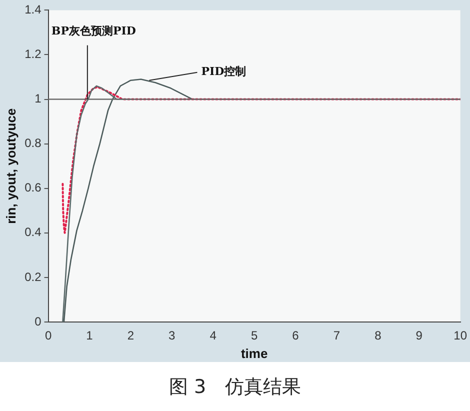  Describe the element at coordinates (378, 335) in the screenshot. I see `x-tick-label: 8` at that location.